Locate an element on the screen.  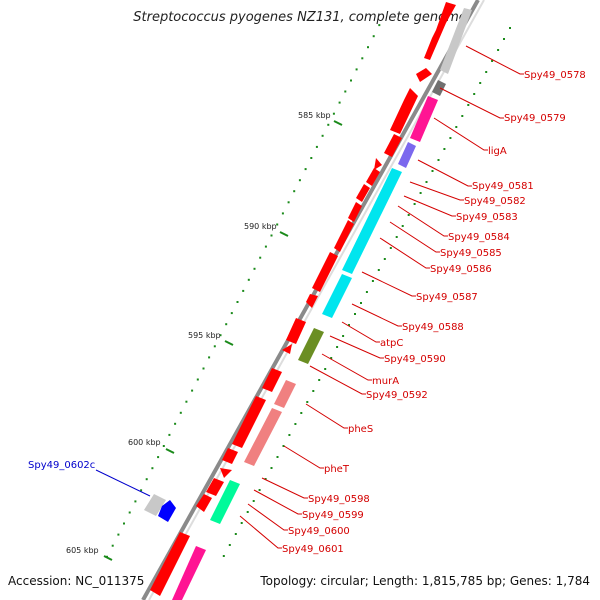
gene-label: Spy49_0579 is located at coordinates (535, 118).